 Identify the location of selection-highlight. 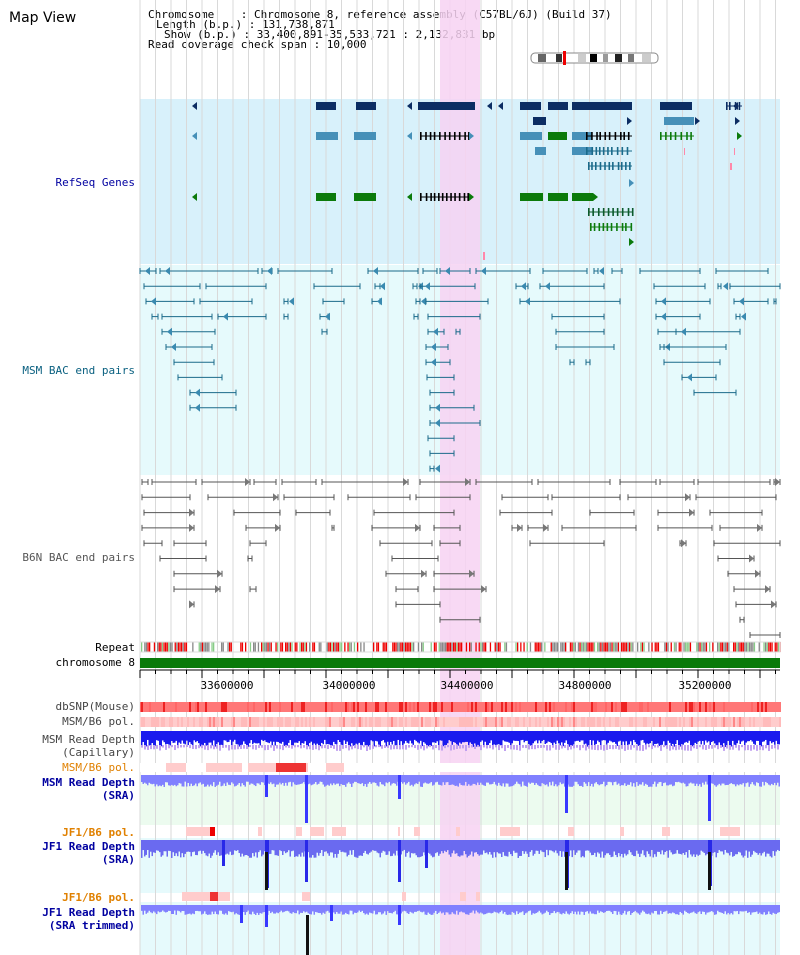
(460, 477).